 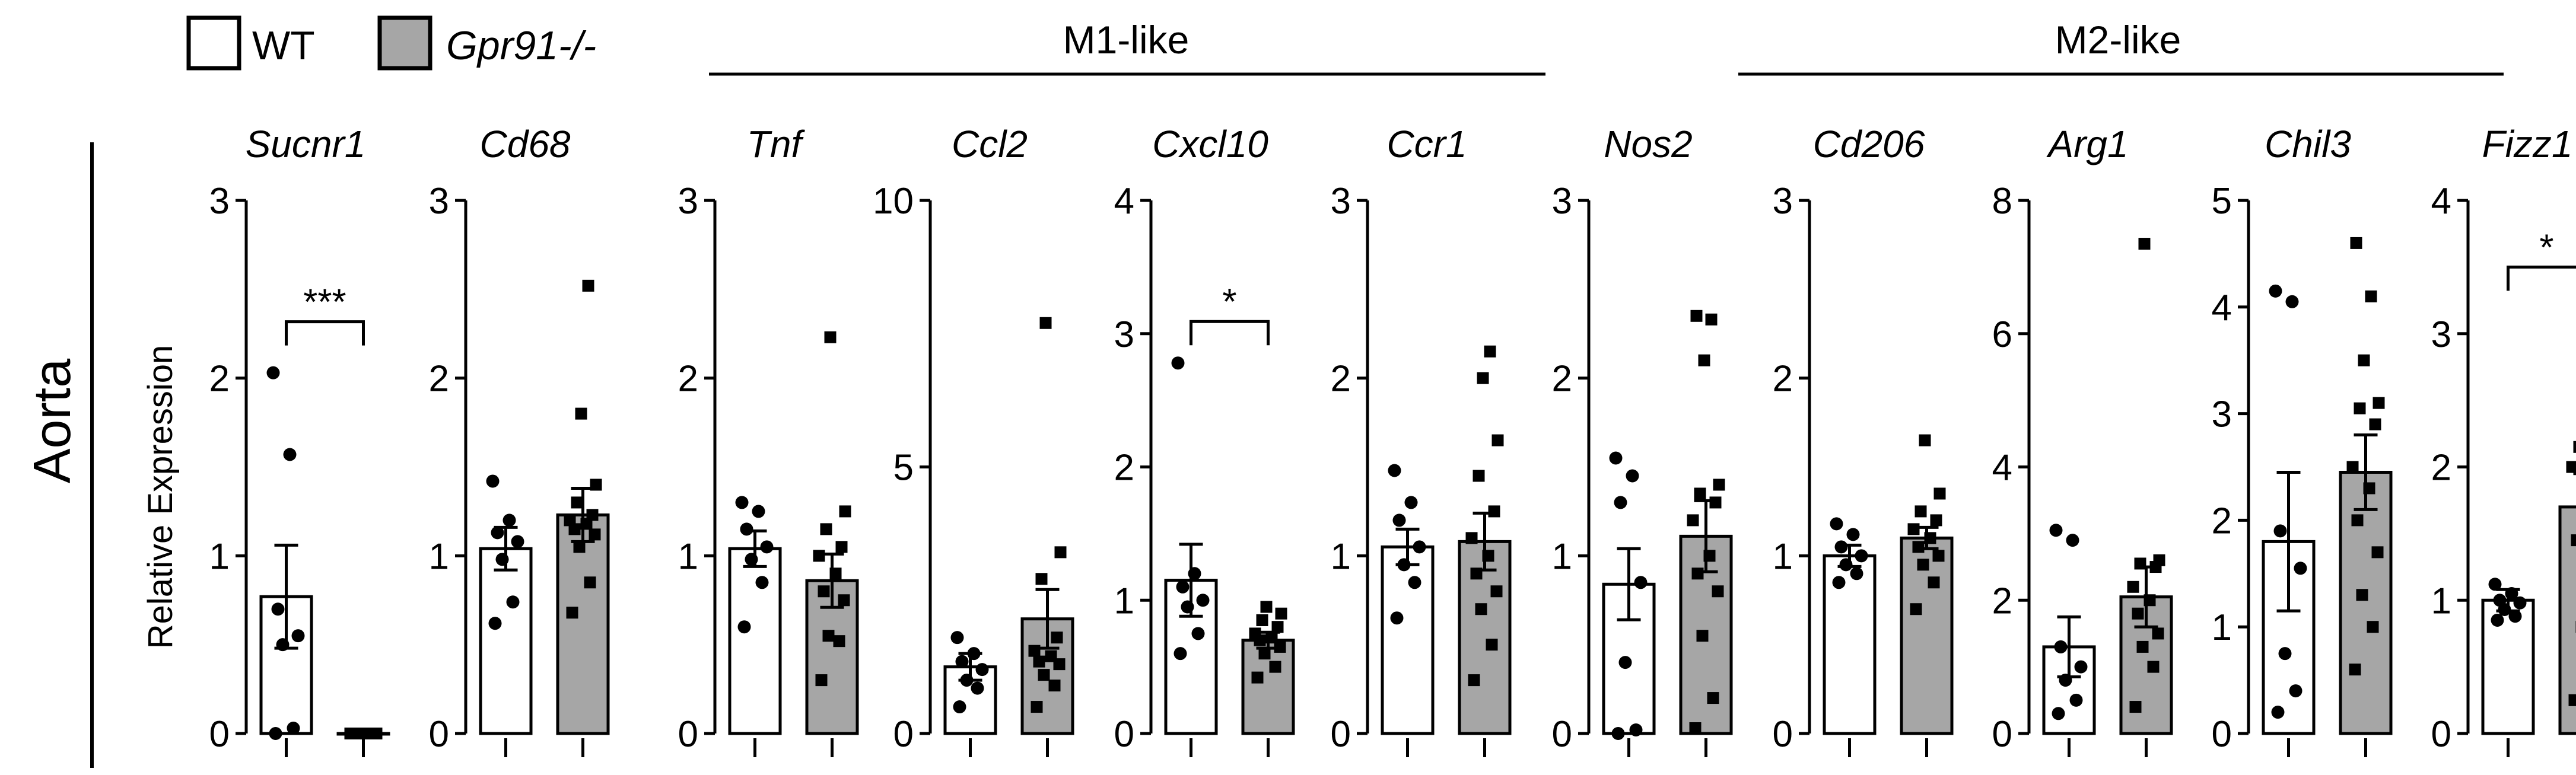 I want to click on significance-label: ***, so click(x=324, y=303).